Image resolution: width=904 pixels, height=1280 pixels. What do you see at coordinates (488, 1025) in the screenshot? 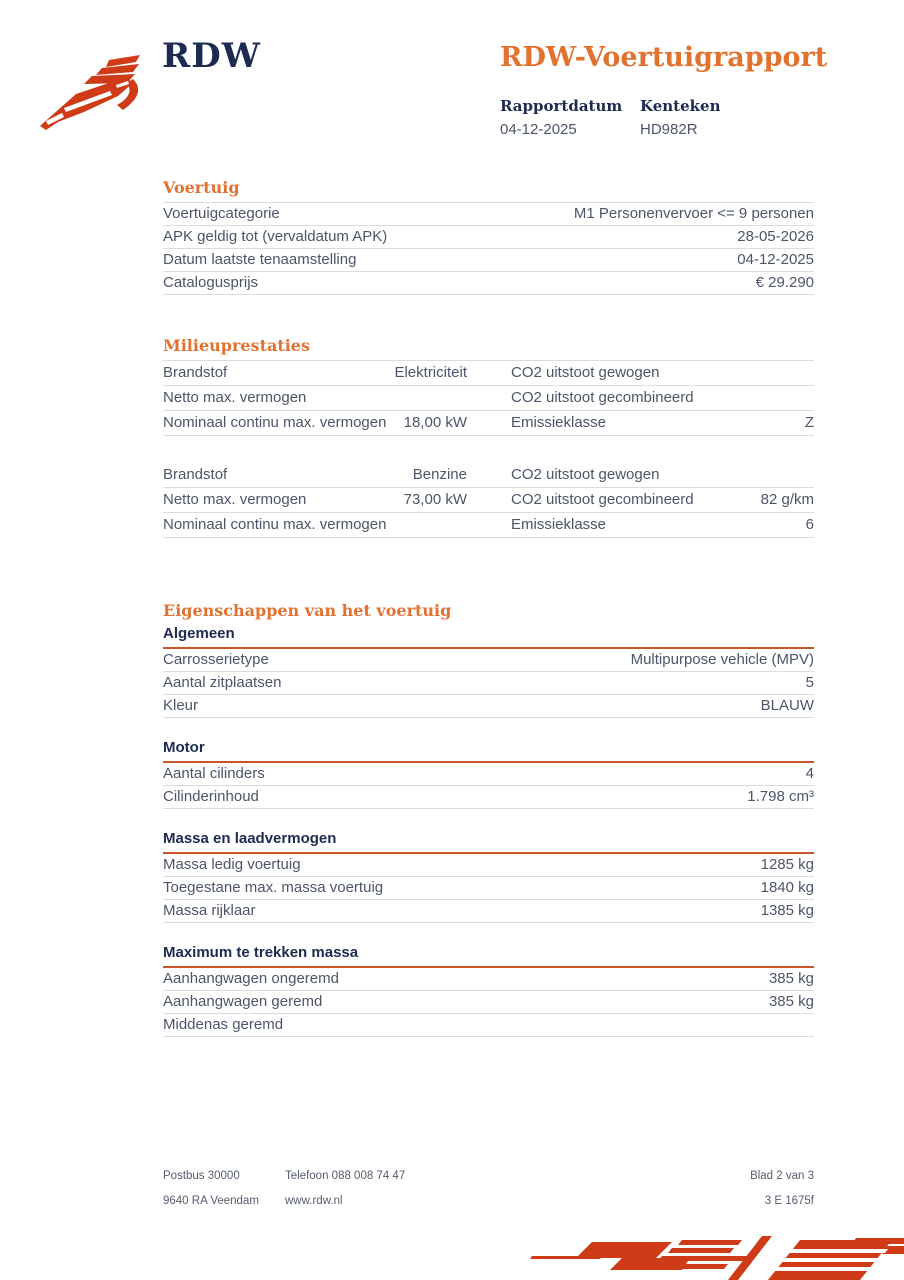
I see `table-row: Middenas geremd` at bounding box center [488, 1025].